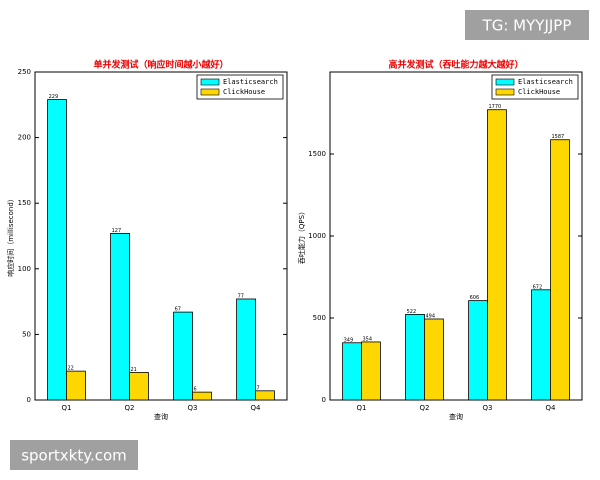 This screenshot has width=600, height=480. I want to click on y-tick-label: 100, so click(24, 269).